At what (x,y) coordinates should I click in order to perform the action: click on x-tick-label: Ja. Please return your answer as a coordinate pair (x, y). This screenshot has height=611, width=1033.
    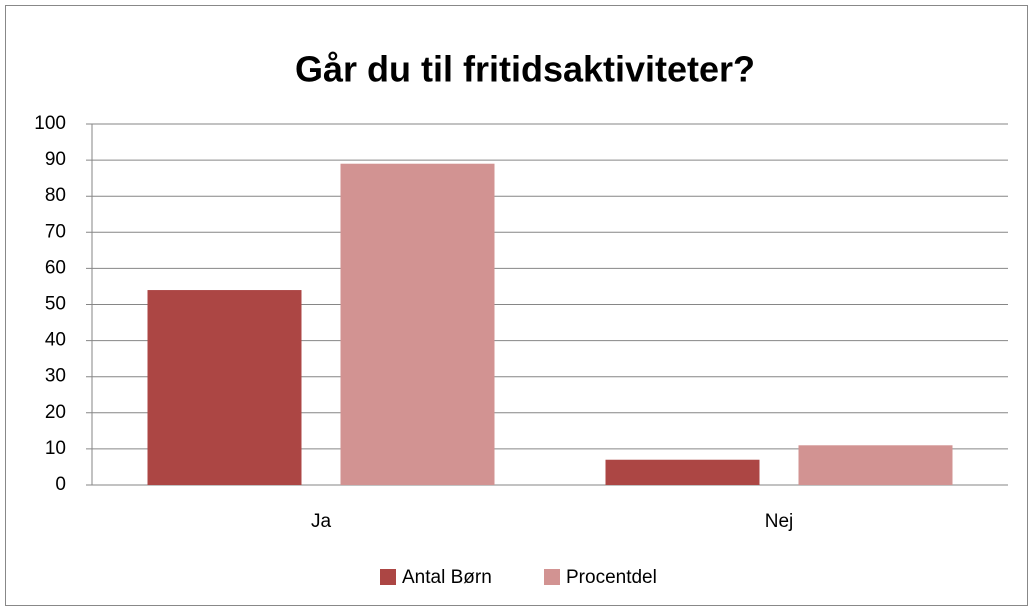
    Looking at the image, I should click on (321, 521).